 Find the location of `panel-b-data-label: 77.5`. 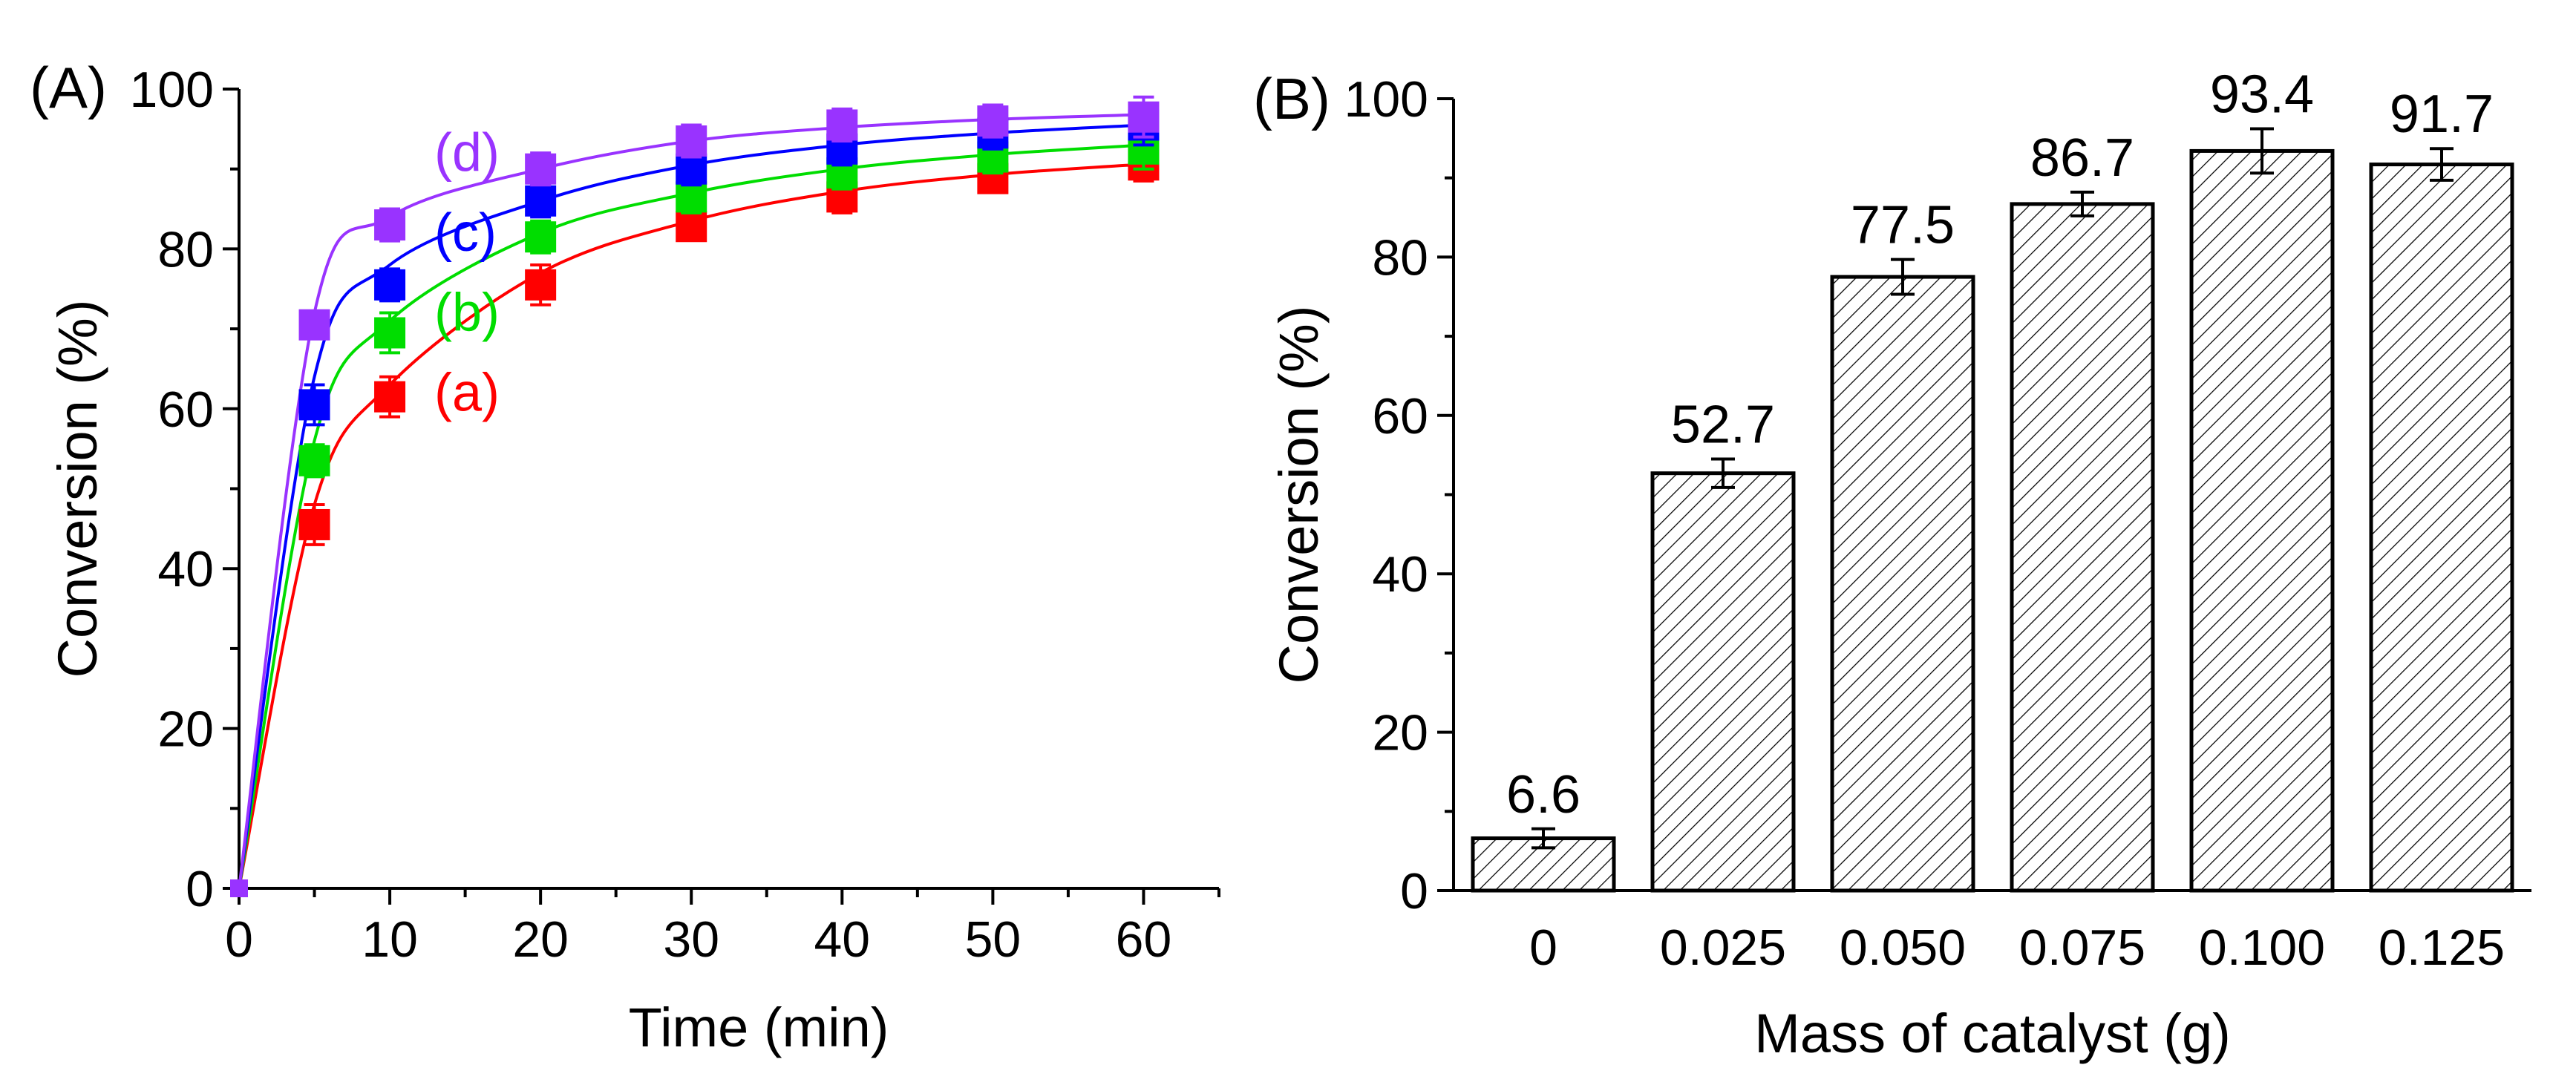

panel-b-data-label: 77.5 is located at coordinates (1903, 225).